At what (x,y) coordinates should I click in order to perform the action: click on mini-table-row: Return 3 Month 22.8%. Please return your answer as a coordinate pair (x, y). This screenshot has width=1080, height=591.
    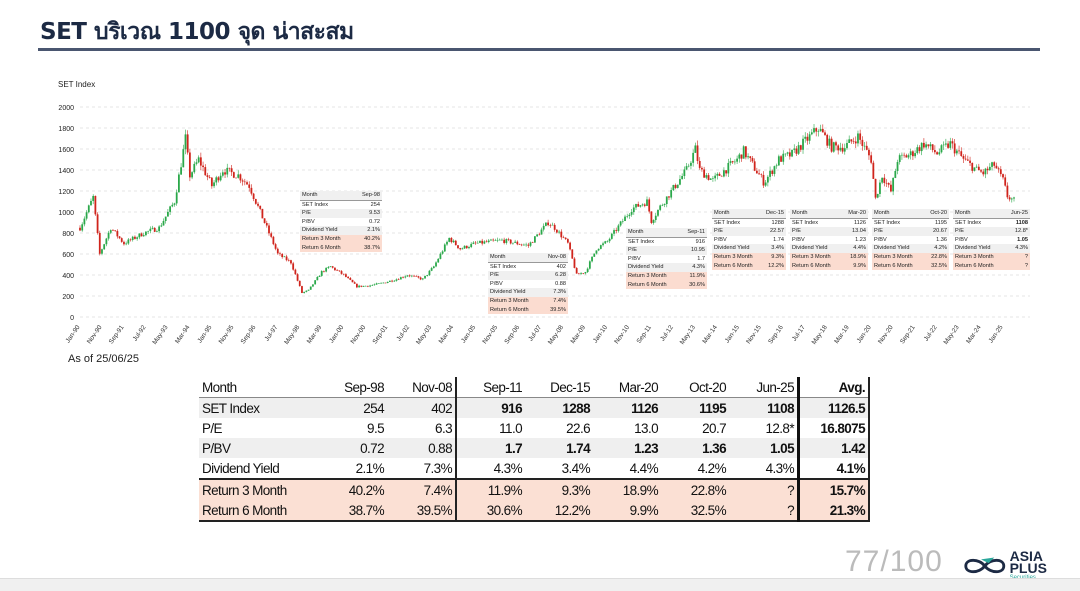
    Looking at the image, I should click on (910, 257).